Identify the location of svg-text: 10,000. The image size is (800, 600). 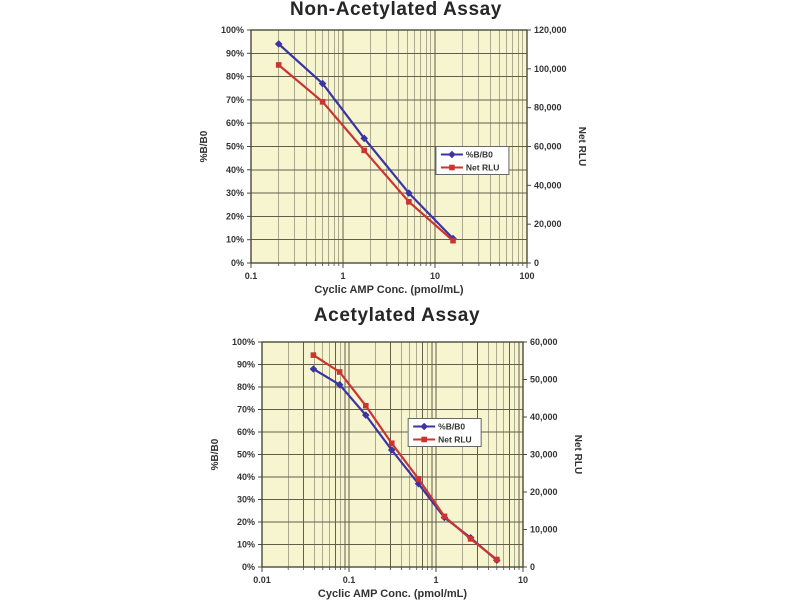
(544, 530).